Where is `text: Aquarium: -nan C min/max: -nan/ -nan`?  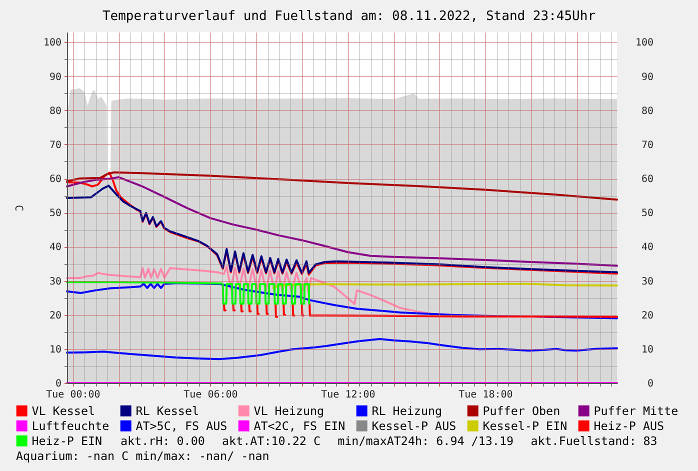
text: Aquarium: -nan C min/max: -nan/ -nan is located at coordinates (143, 456).